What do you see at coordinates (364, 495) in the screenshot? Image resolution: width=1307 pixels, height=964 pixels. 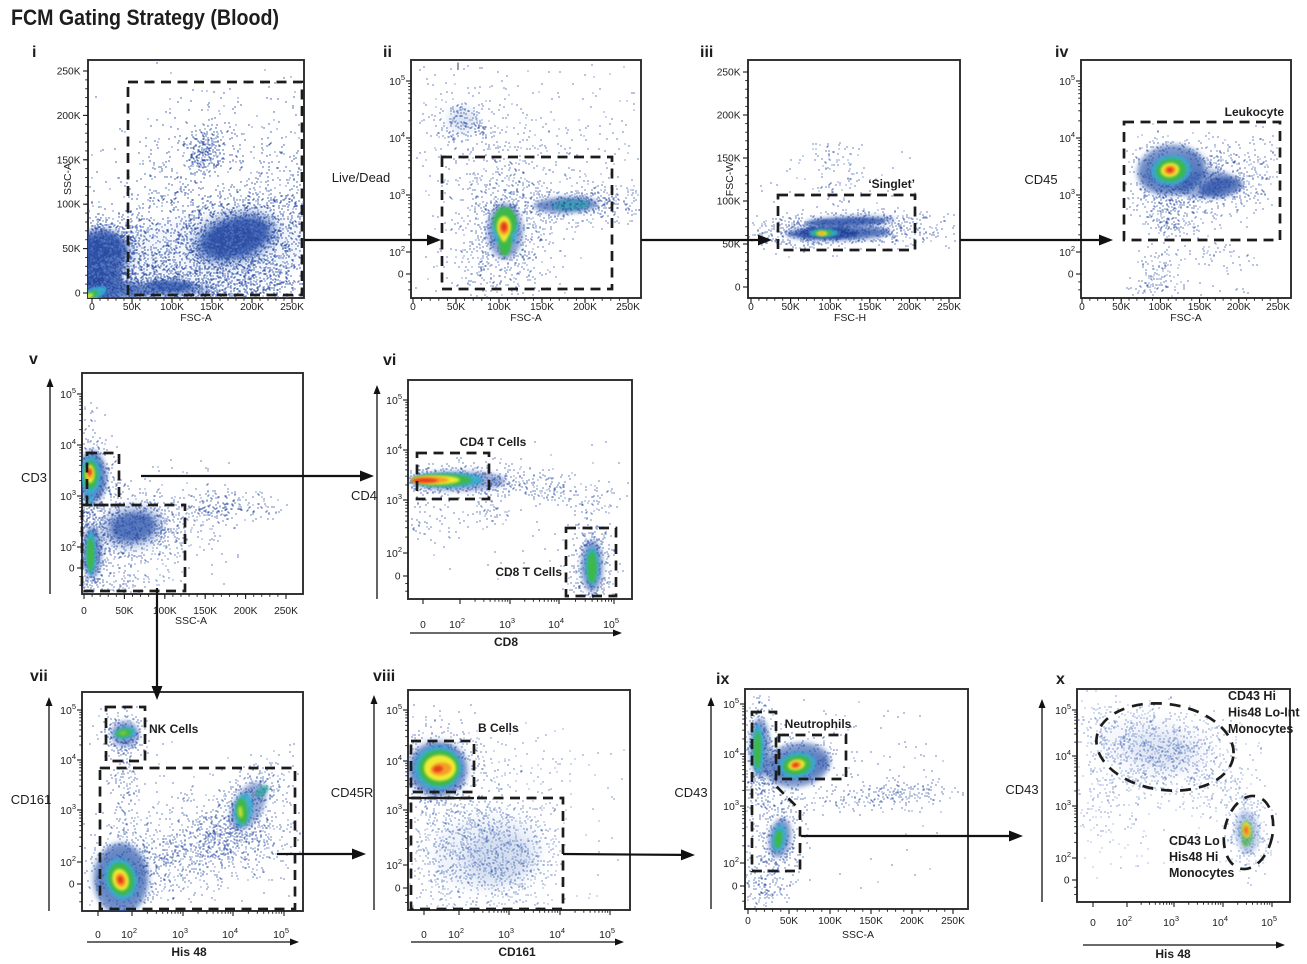 I see `svg-text: CD4` at bounding box center [364, 495].